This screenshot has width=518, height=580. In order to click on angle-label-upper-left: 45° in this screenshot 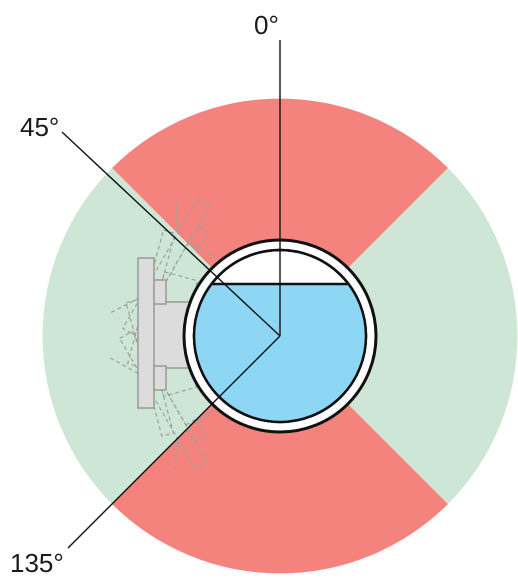, I will do `click(39, 127)`.